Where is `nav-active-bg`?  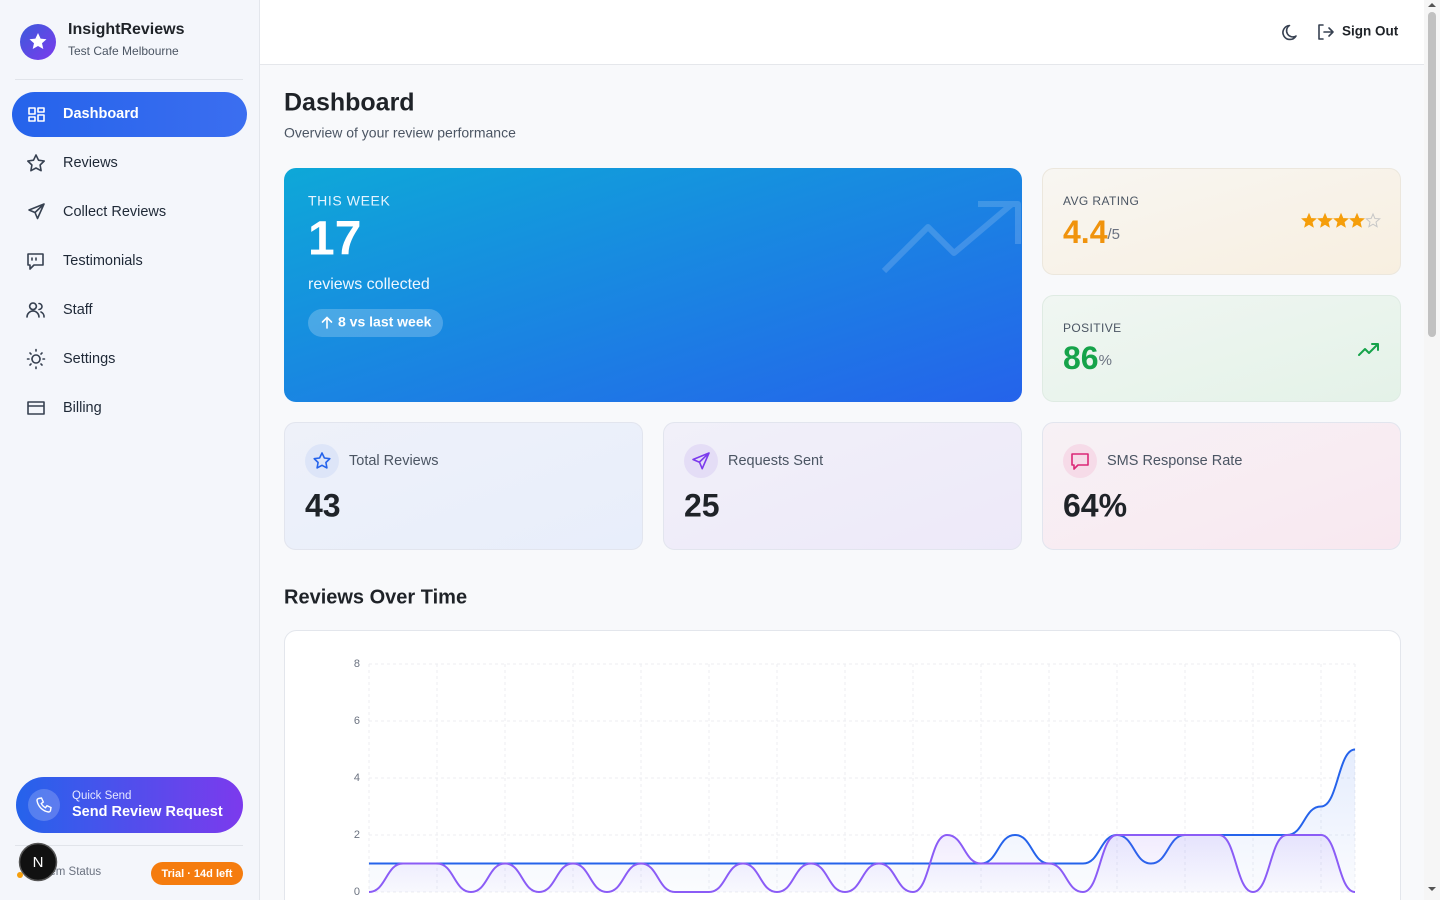
nav-active-bg is located at coordinates (129, 114).